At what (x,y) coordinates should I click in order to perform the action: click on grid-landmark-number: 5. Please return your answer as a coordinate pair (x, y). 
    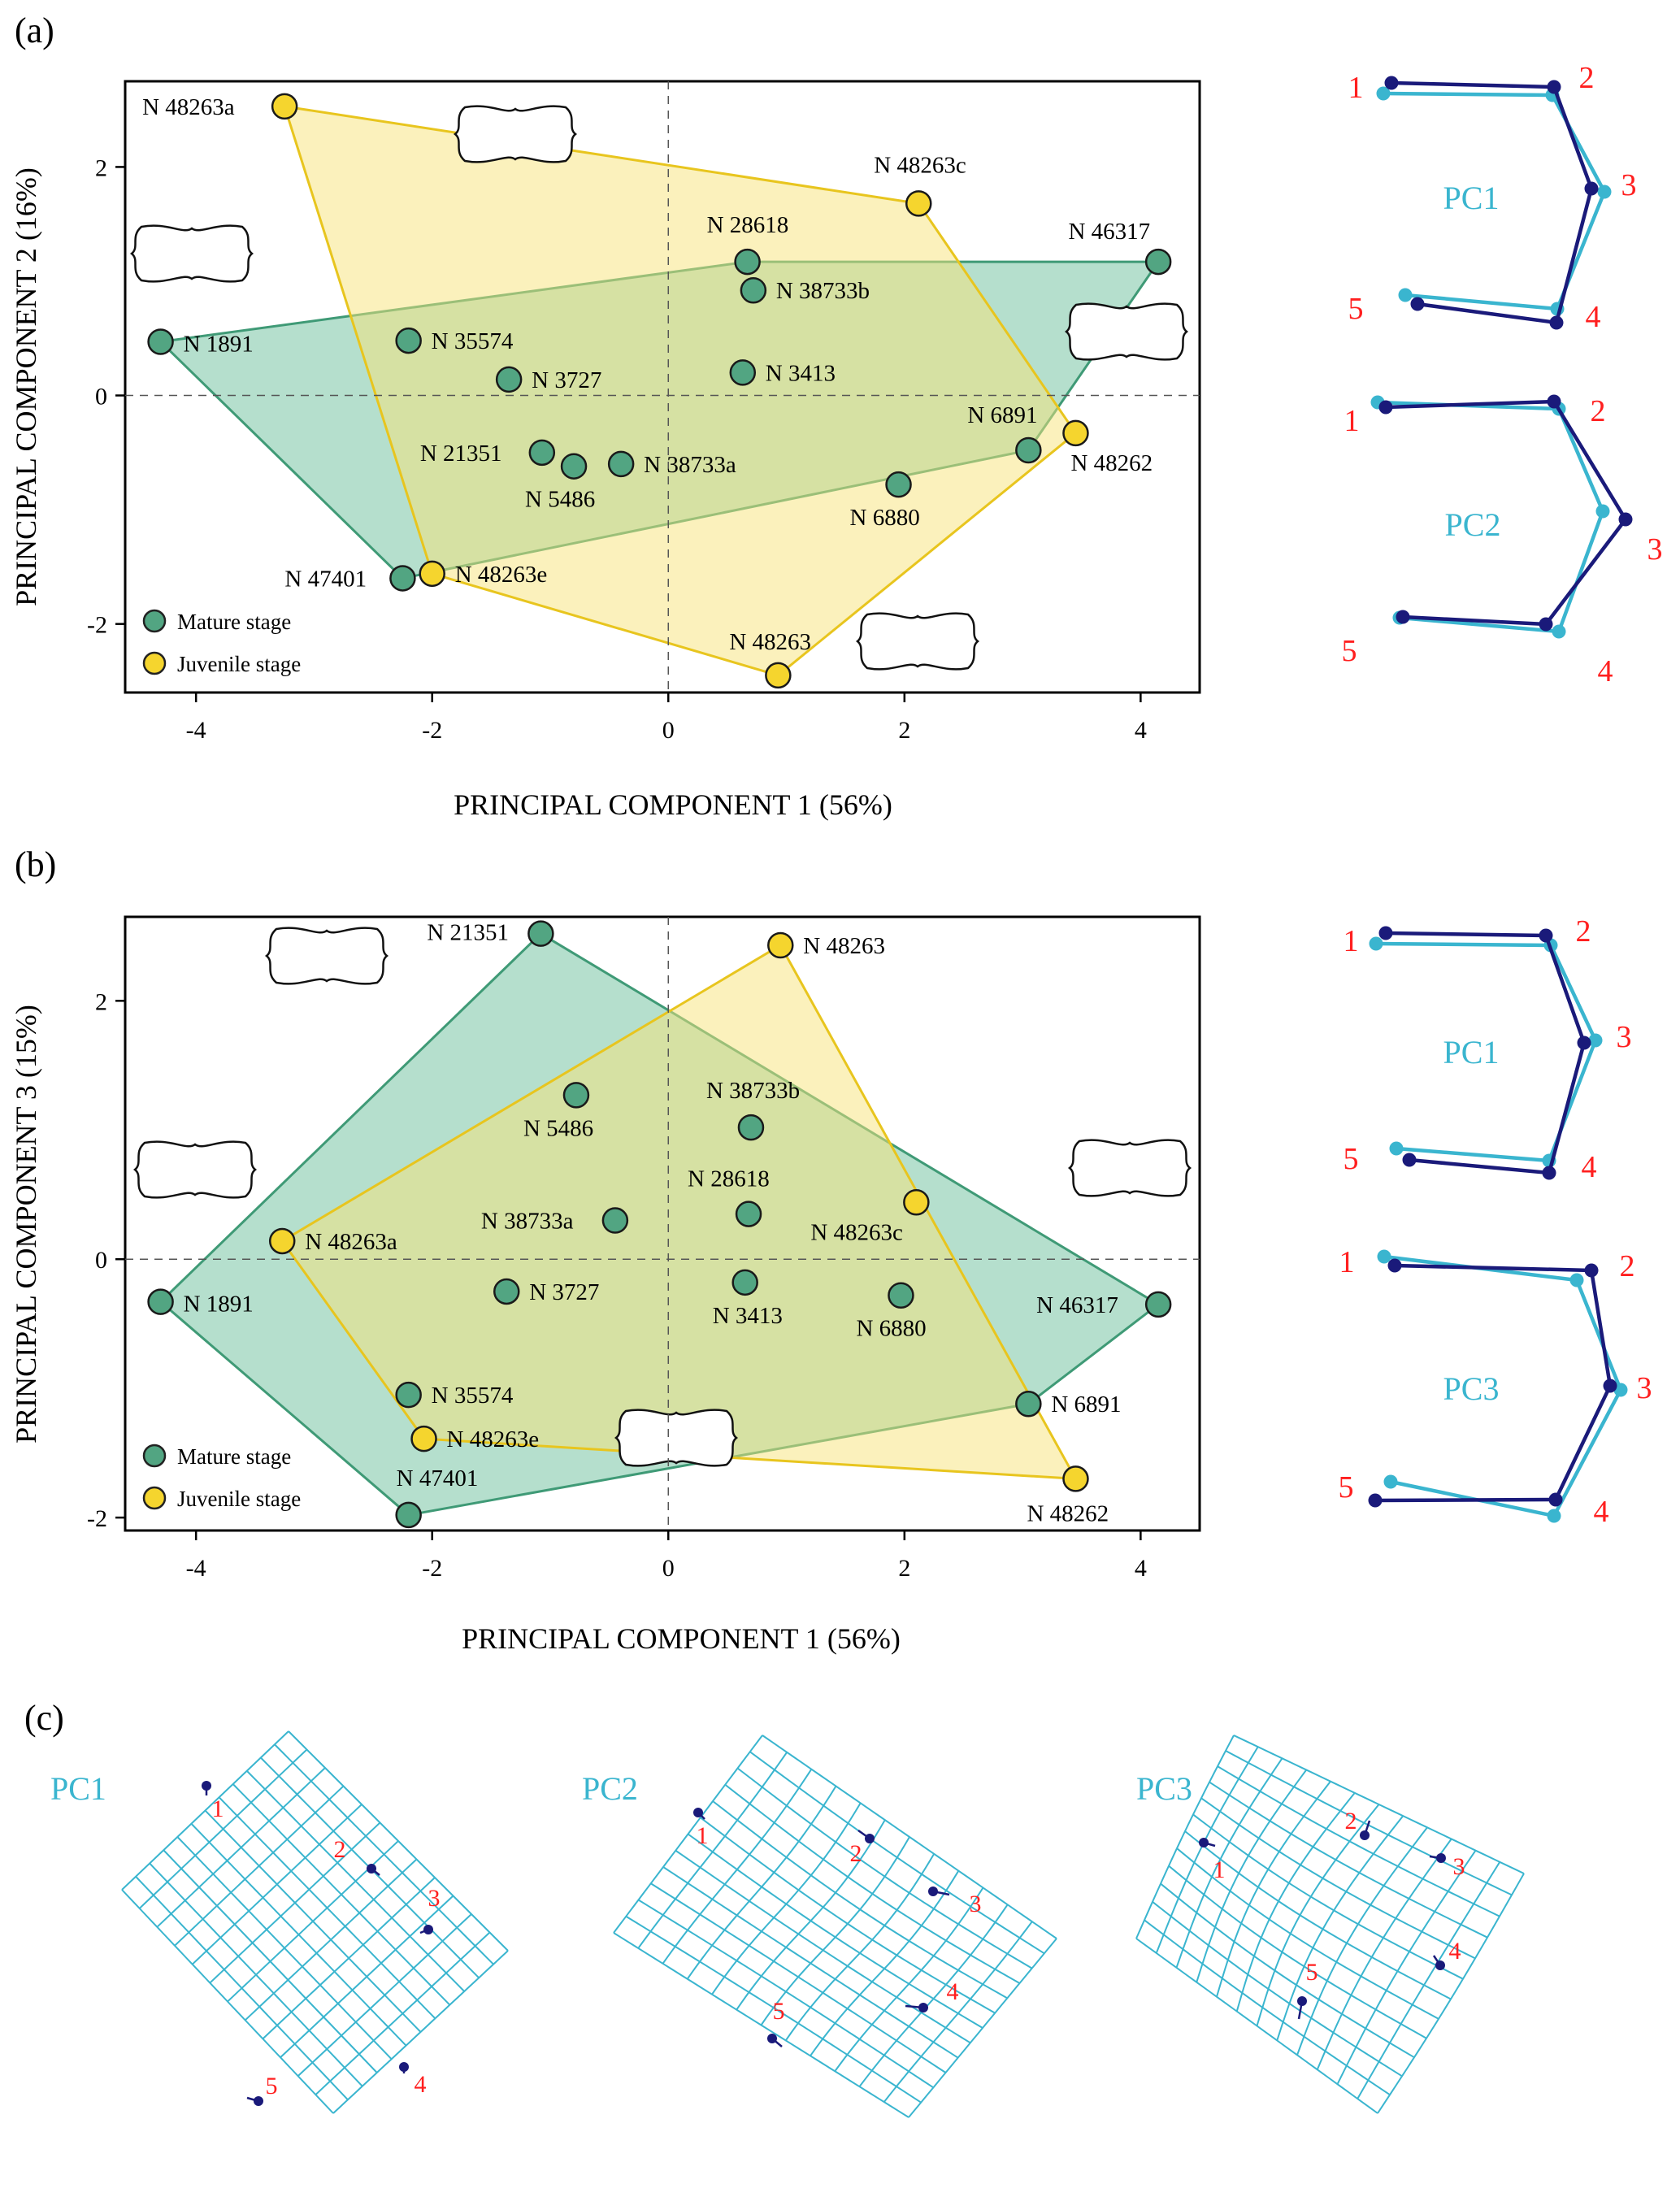
    Looking at the image, I should click on (779, 2011).